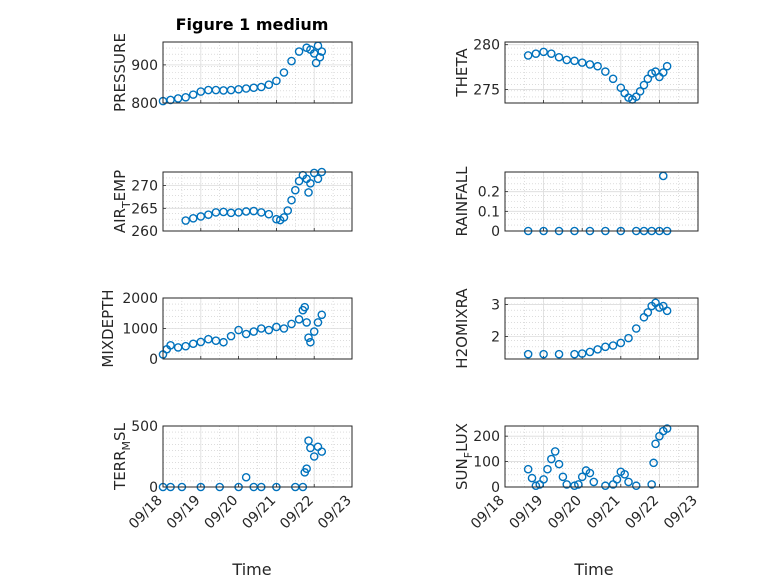  What do you see at coordinates (222, 513) in the screenshot?
I see `x-tick-label: 09/20` at bounding box center [222, 513].